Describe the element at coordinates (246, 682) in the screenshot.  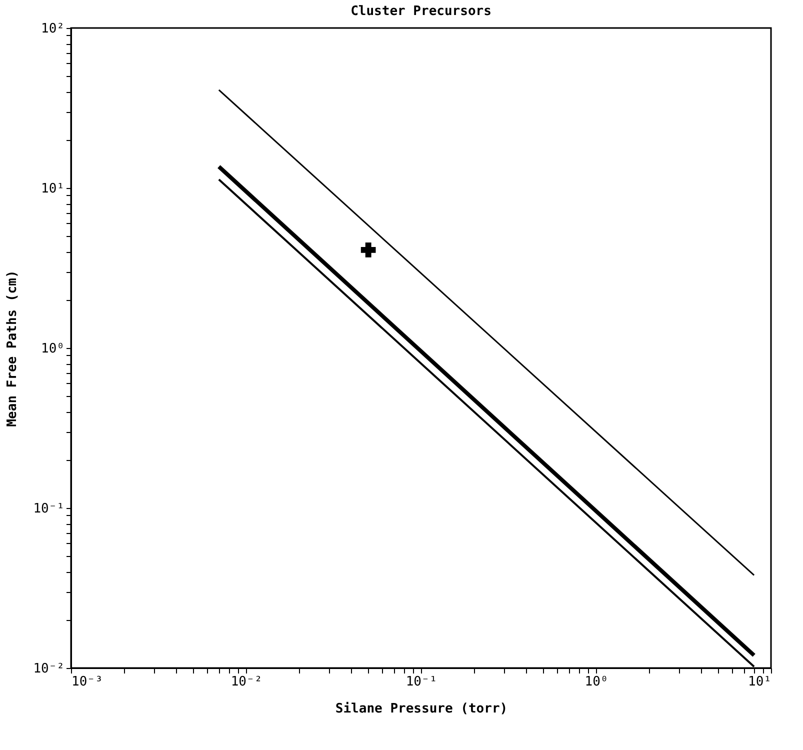
I see `x-tick-label: 10⁻²` at that location.